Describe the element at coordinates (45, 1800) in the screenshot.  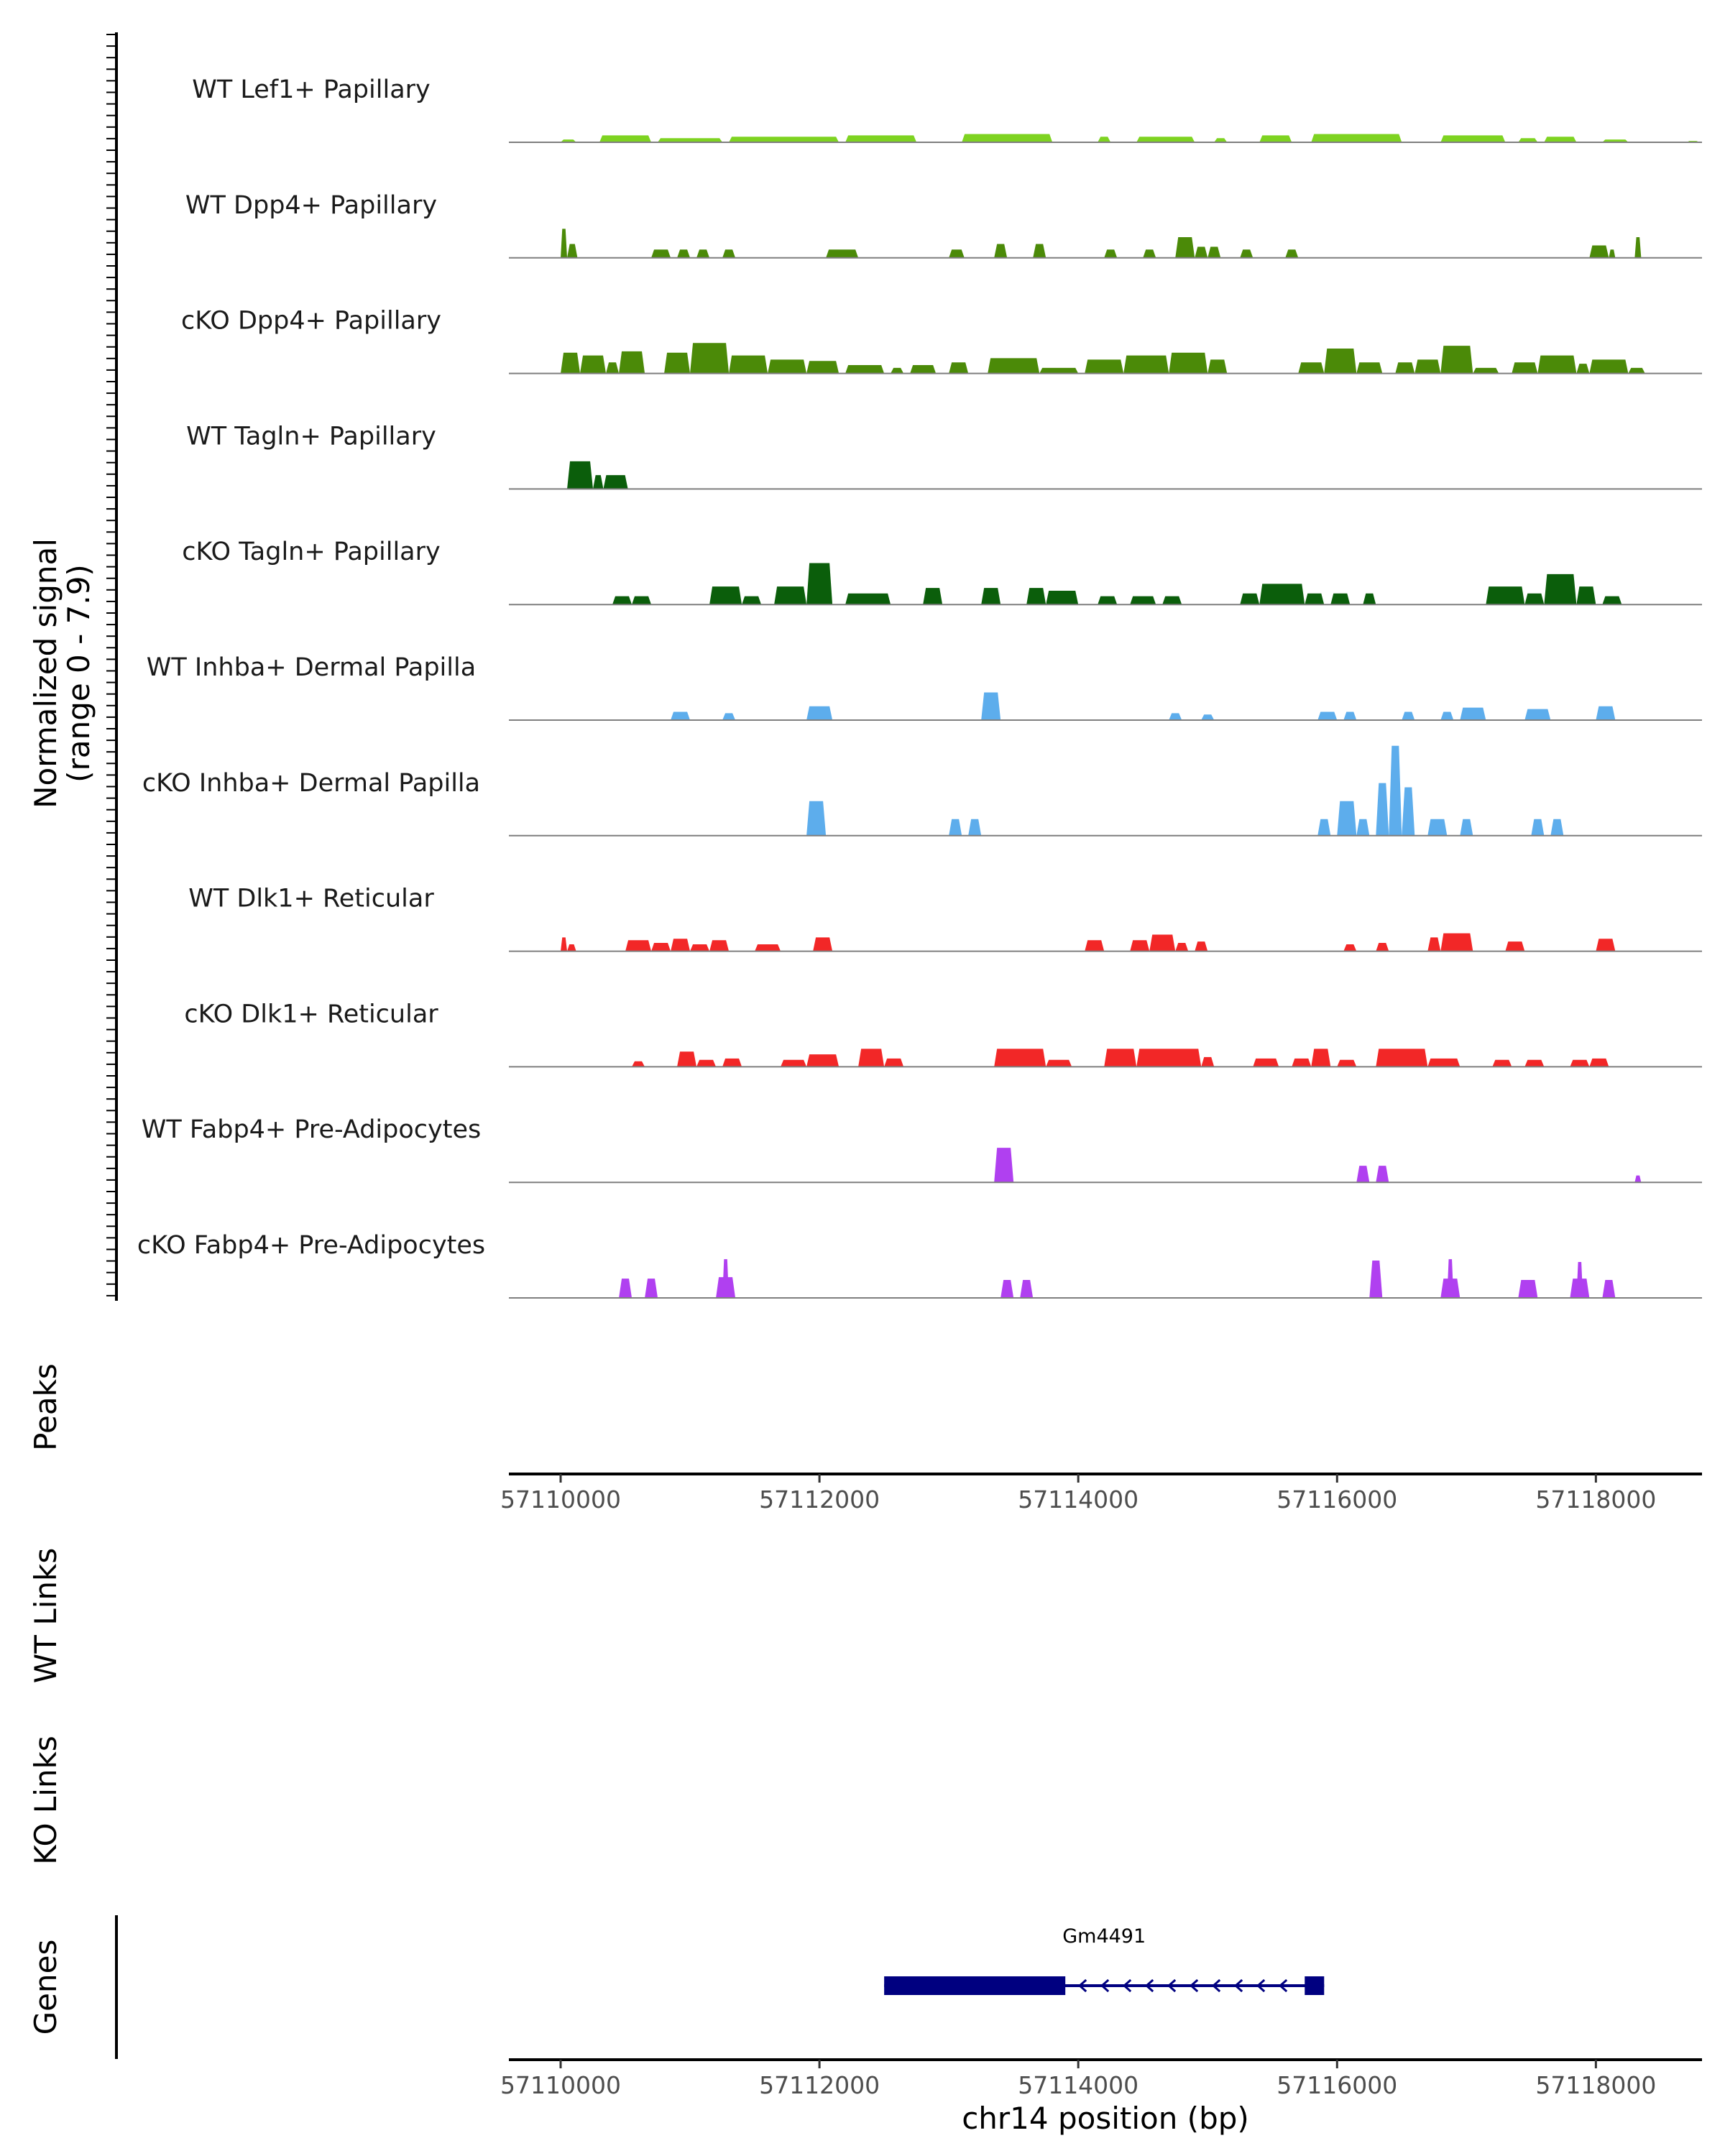
I see `ko-links-panel-label: KO Links` at that location.